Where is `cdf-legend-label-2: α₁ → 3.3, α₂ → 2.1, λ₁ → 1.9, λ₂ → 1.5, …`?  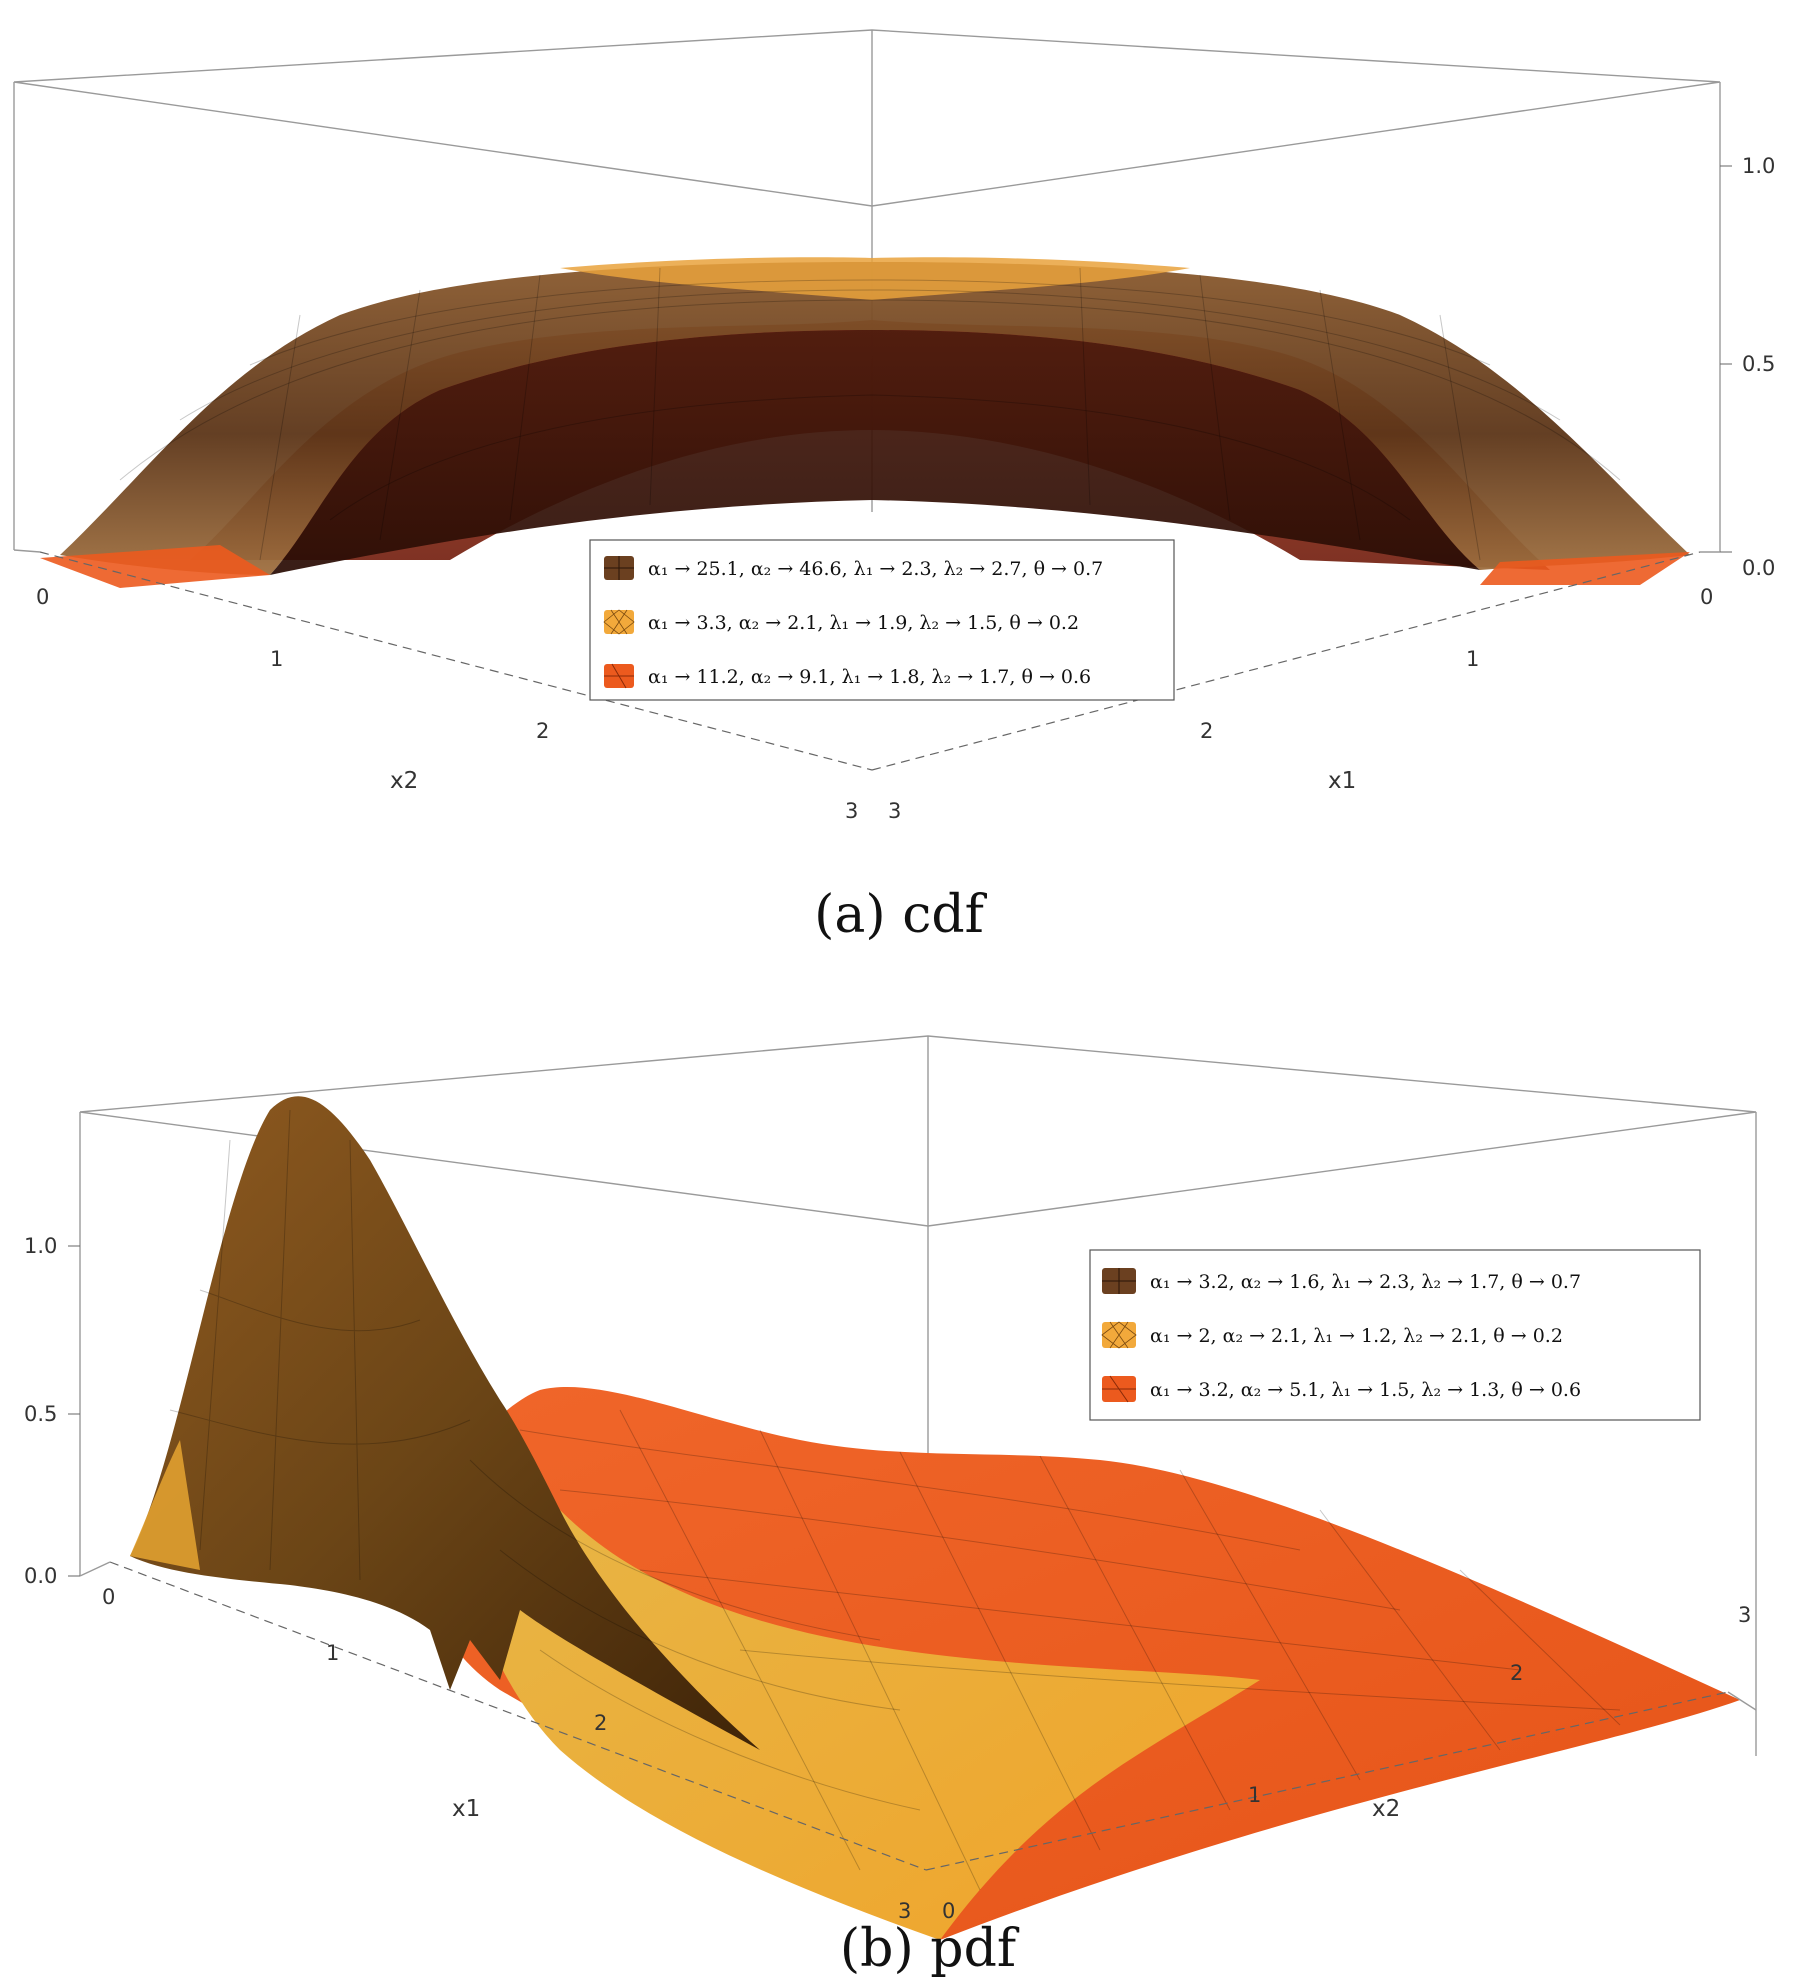 cdf-legend-label-2: α₁ → 3.3, α₂ → 2.1, λ₁ → 1.9, λ₂ → 1.5, … is located at coordinates (863, 623).